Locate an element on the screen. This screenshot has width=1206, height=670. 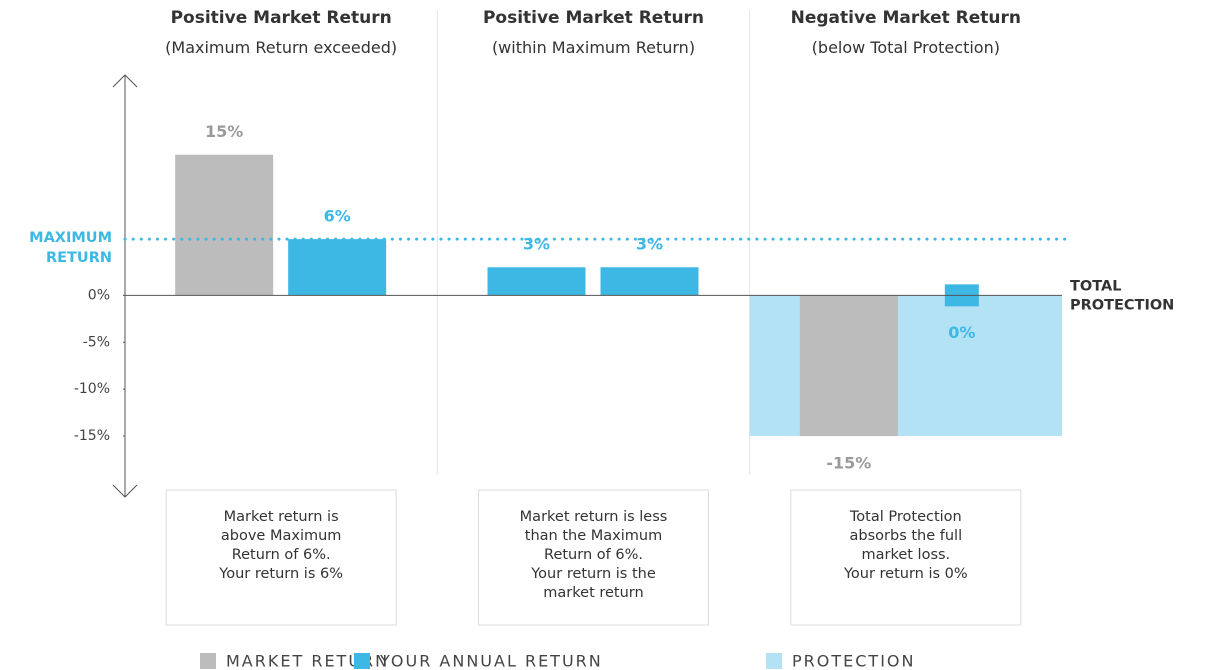
protection-area is located at coordinates (905, 366).